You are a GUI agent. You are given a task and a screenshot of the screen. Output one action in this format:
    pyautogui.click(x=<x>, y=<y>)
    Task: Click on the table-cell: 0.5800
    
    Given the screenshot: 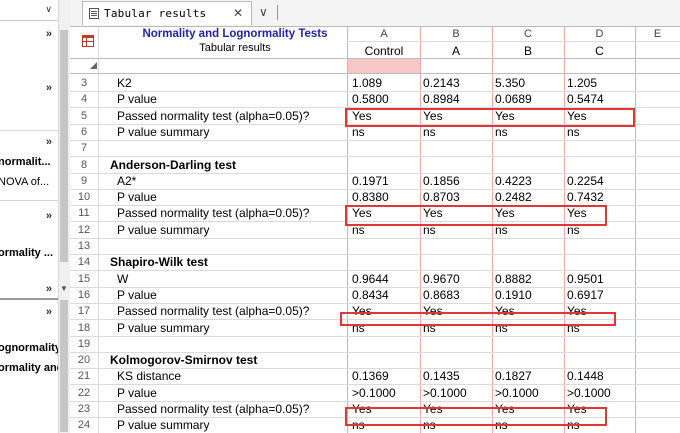 What is the action you would take?
    pyautogui.click(x=370, y=99)
    